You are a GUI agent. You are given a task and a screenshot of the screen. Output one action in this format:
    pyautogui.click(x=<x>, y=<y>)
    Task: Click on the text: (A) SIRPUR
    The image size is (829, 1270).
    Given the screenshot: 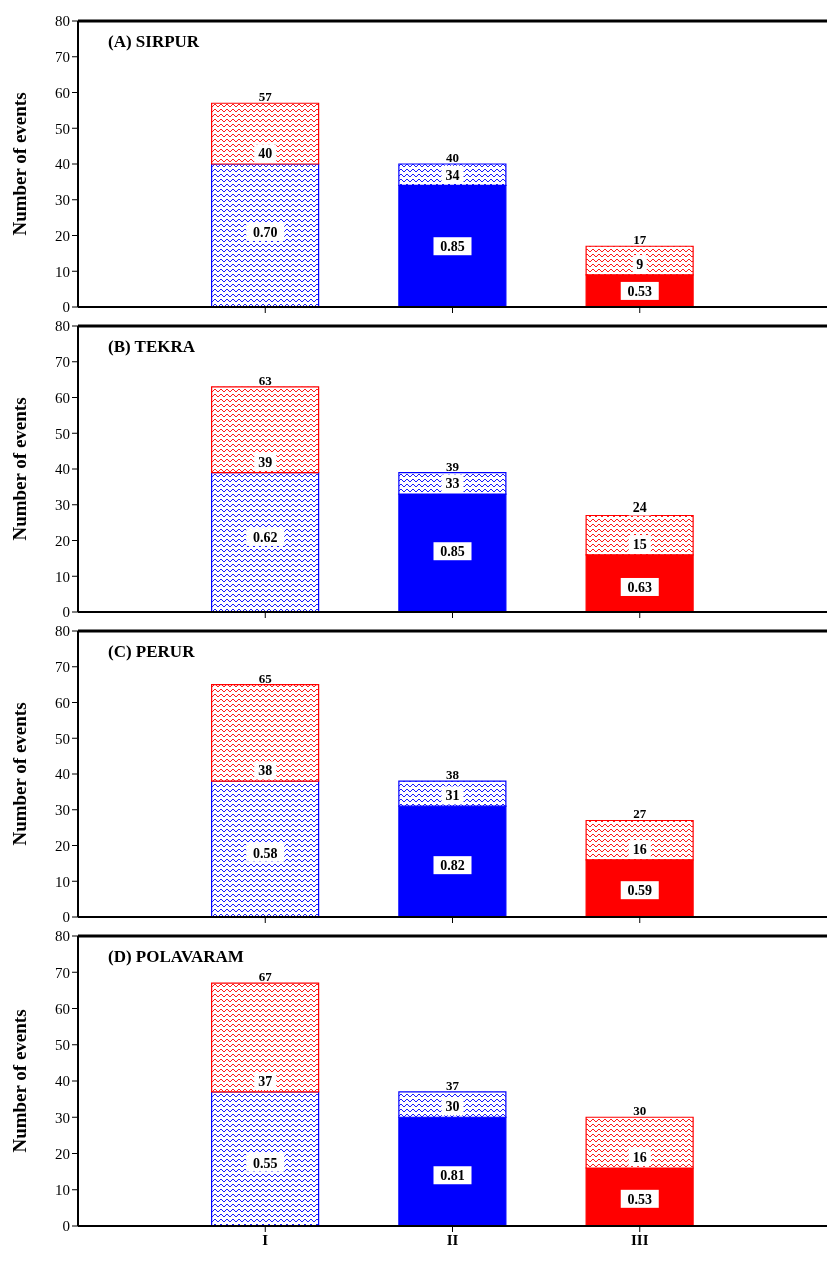 What is the action you would take?
    pyautogui.click(x=154, y=42)
    